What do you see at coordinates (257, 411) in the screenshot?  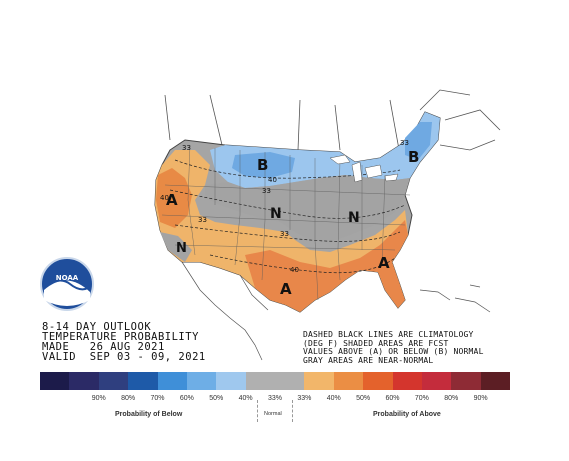 I see `legend-normal-tick-left` at bounding box center [257, 411].